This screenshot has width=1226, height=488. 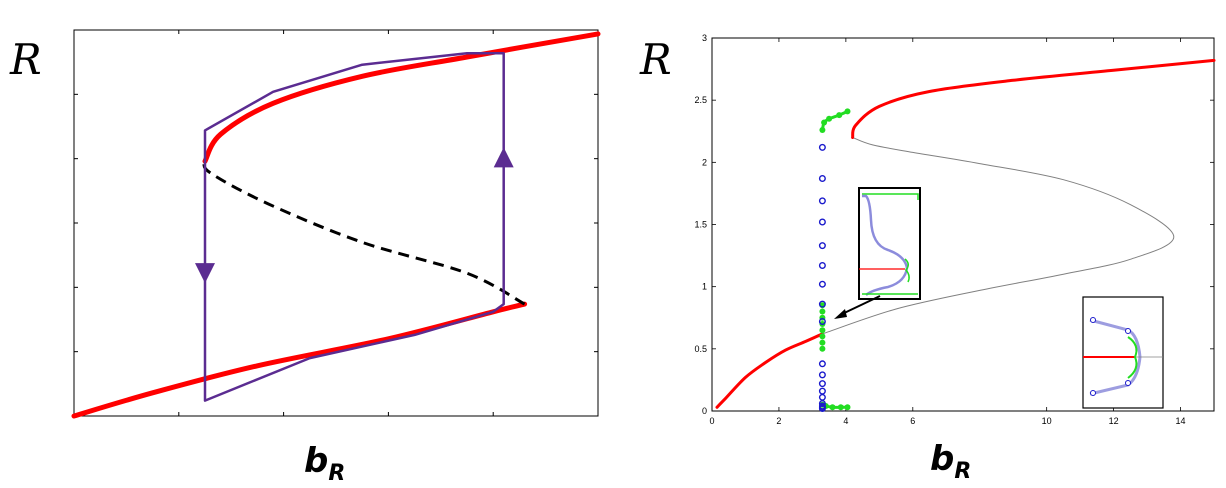 What do you see at coordinates (1181, 421) in the screenshot?
I see `right-x-tick-label: 14` at bounding box center [1181, 421].